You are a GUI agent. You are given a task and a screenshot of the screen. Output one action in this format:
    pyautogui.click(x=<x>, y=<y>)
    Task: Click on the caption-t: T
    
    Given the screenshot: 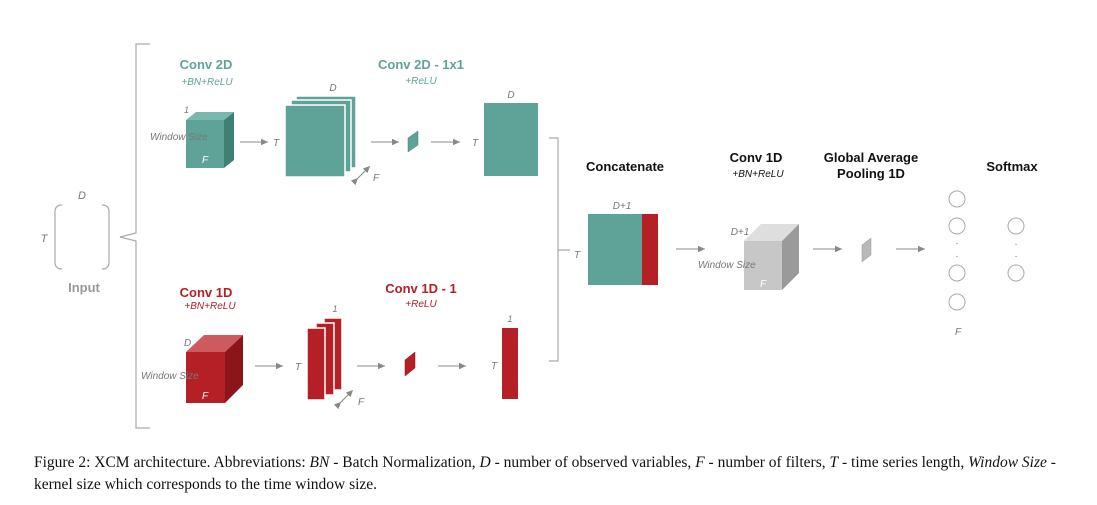 What is the action you would take?
    pyautogui.click(x=834, y=462)
    